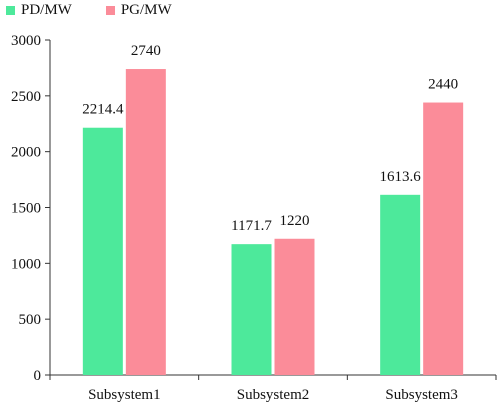  Describe the element at coordinates (146, 10) in the screenshot. I see `legend-label-pg: PG/MW` at that location.